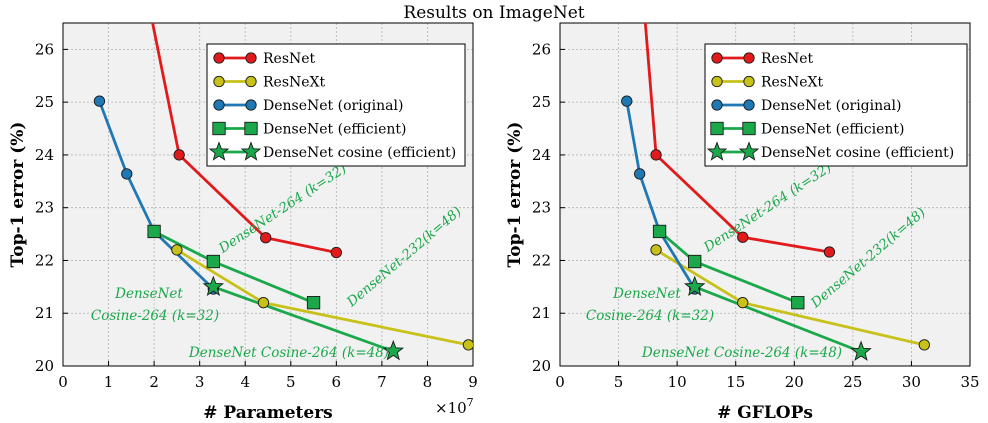 This screenshot has width=988, height=423. What do you see at coordinates (382, 382) in the screenshot?
I see `x-tick-label: 7` at bounding box center [382, 382].